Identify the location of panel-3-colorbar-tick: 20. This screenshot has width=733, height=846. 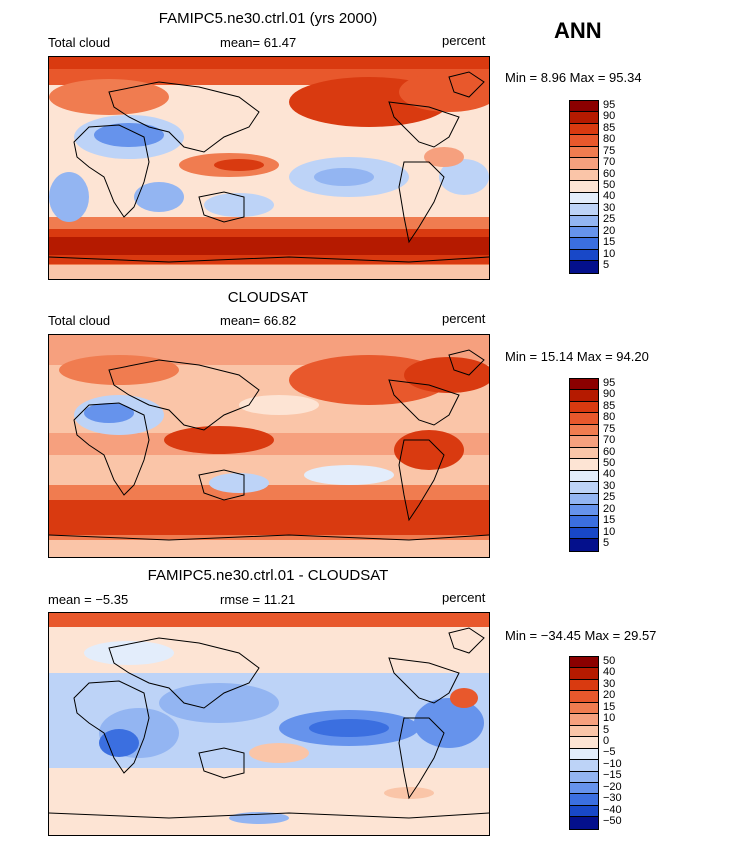
(609, 695).